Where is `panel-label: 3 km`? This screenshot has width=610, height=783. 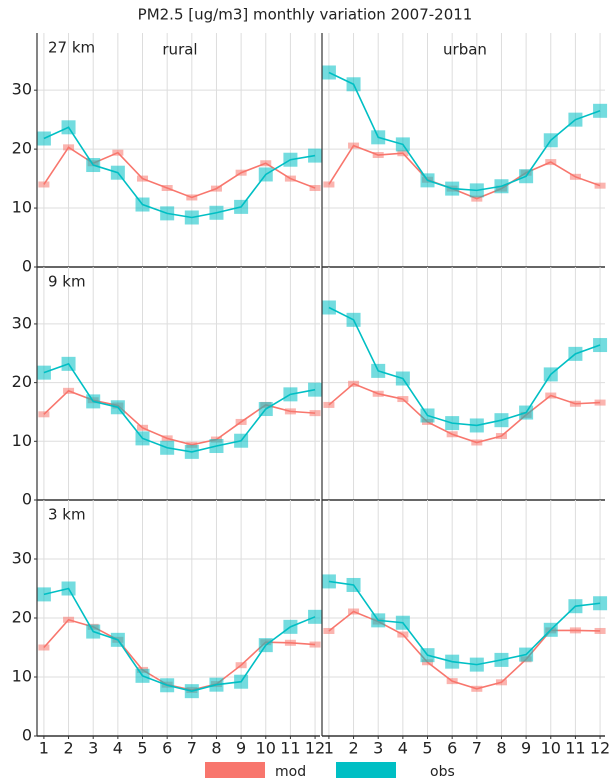
panel-label: 3 km is located at coordinates (67, 515).